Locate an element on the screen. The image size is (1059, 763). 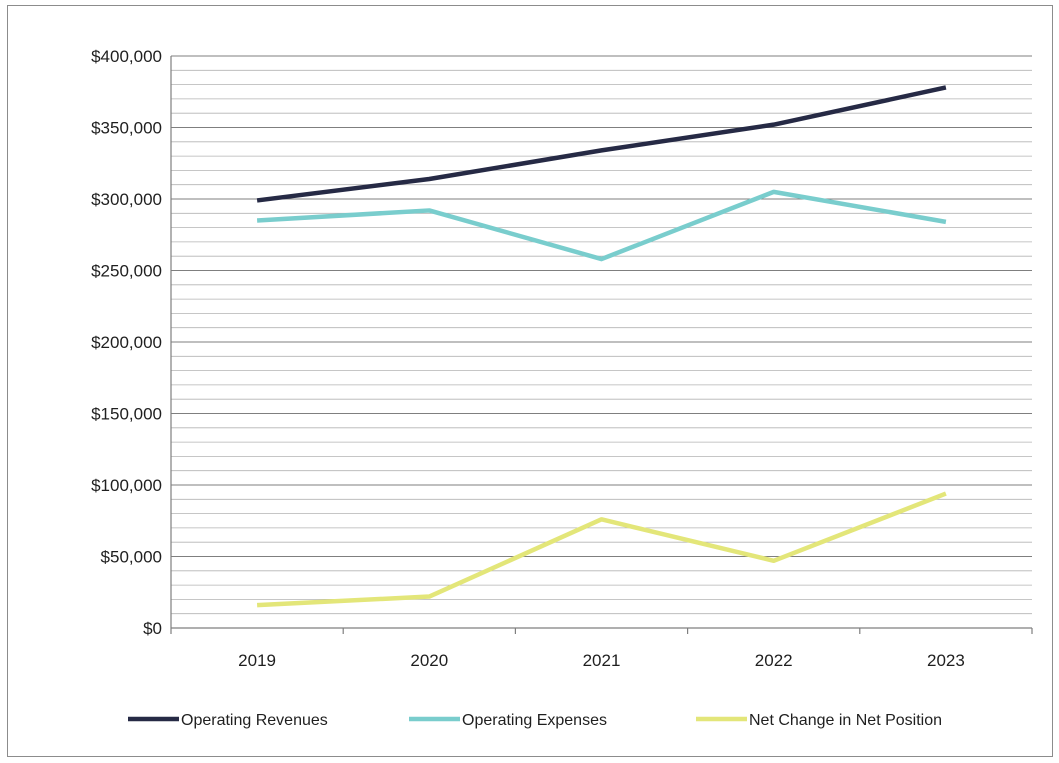
x-tick-label: 2022 is located at coordinates (774, 660).